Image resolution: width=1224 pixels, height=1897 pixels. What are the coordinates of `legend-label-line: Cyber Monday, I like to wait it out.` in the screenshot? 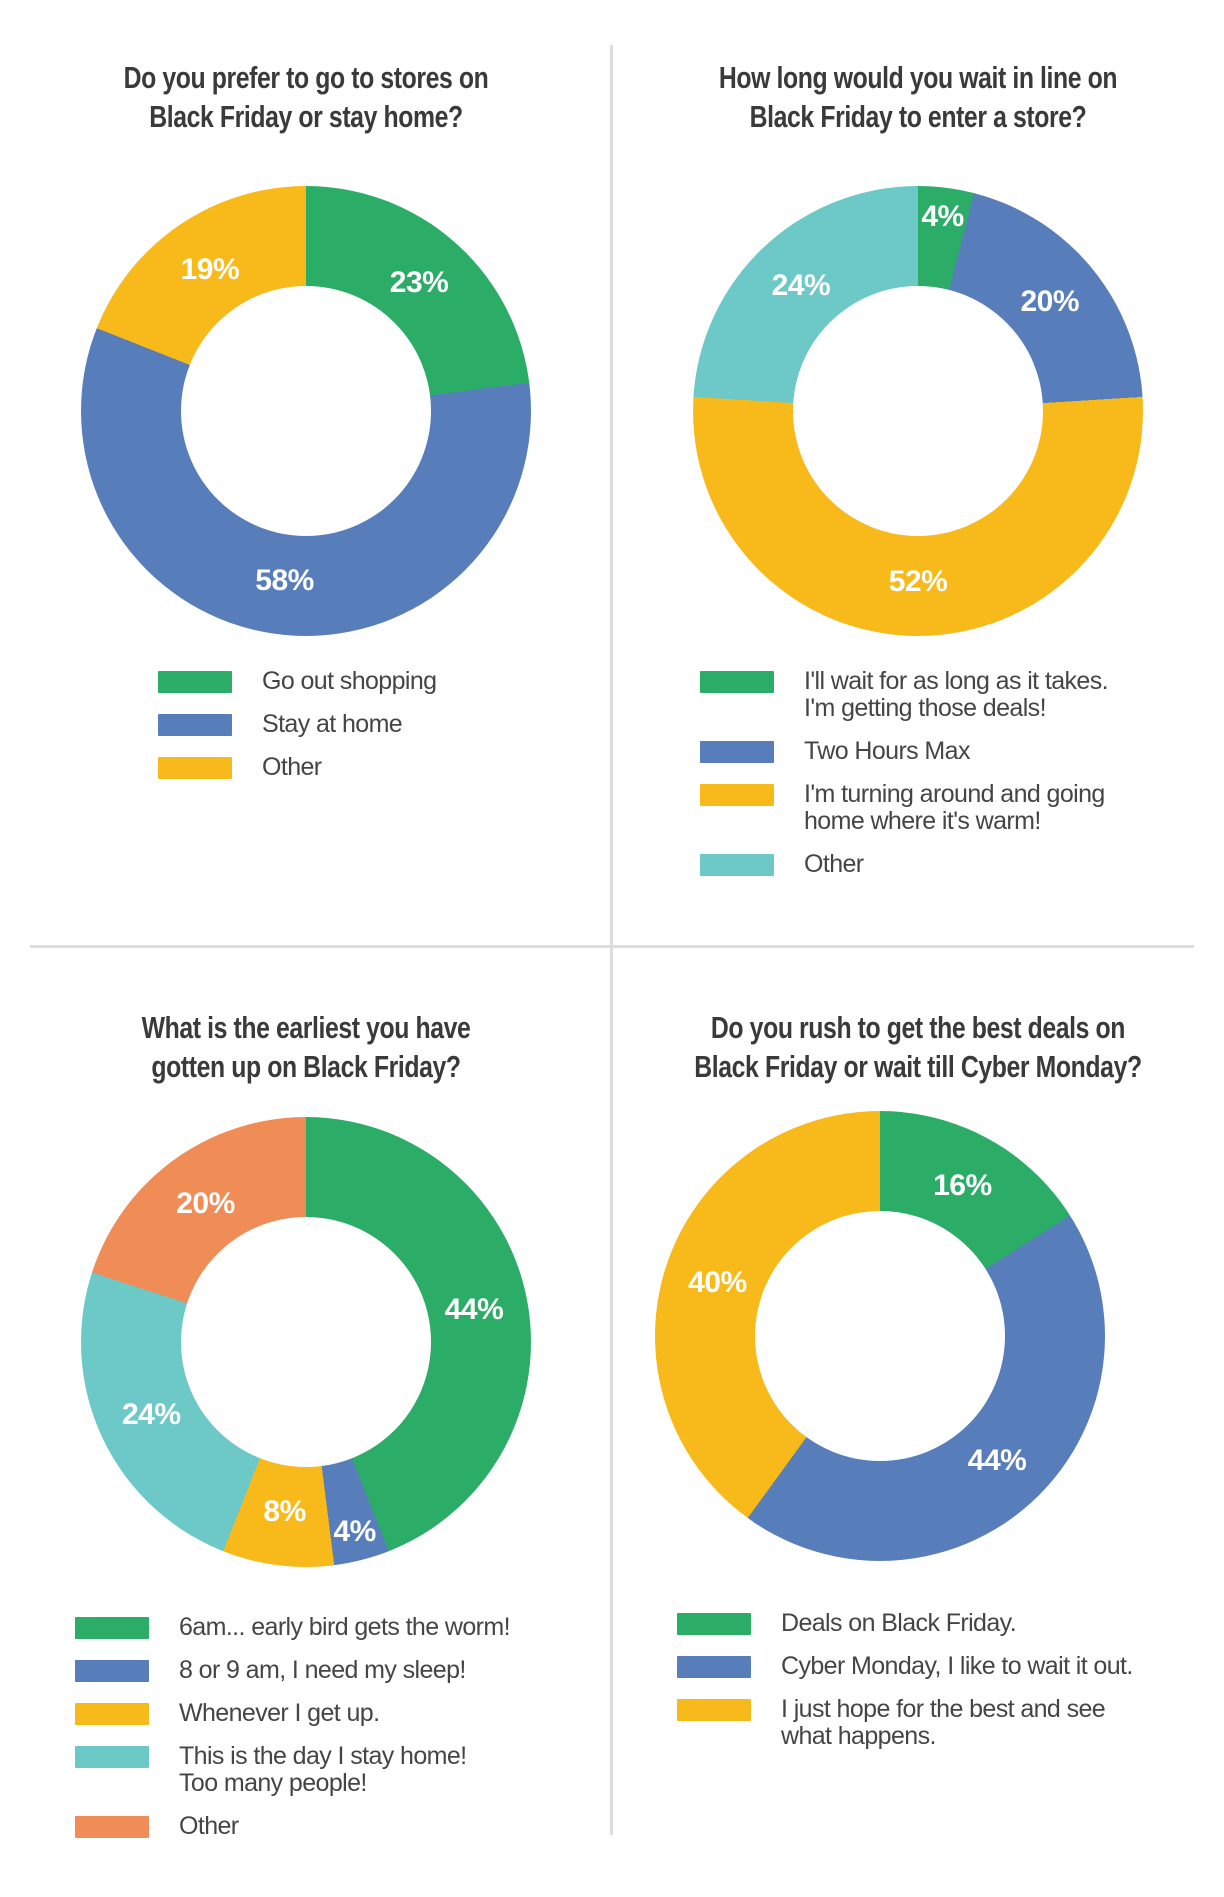 It's located at (957, 1666).